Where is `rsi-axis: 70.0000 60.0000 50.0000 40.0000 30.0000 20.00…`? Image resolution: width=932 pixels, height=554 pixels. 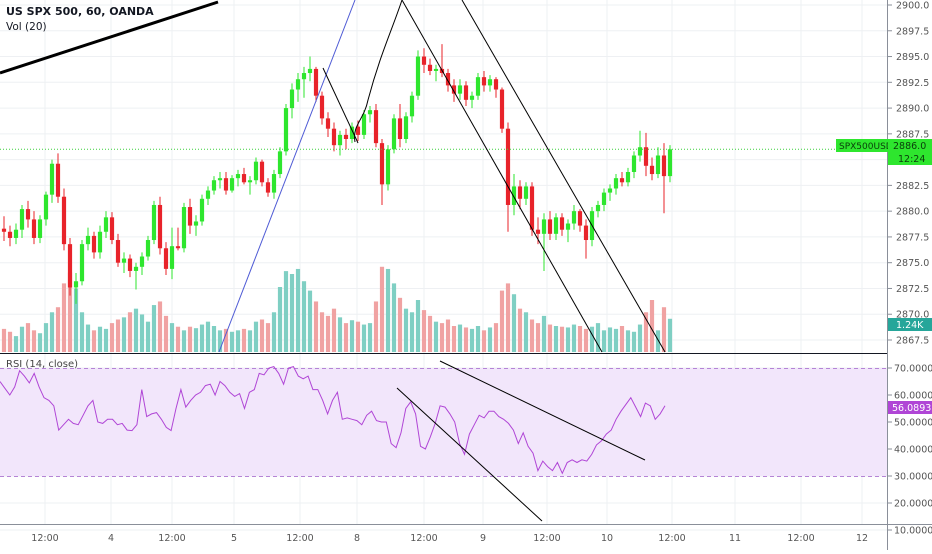
rsi-axis: 70.0000 60.0000 50.0000 40.0000 30.0000 20.00… is located at coordinates (910, 450).